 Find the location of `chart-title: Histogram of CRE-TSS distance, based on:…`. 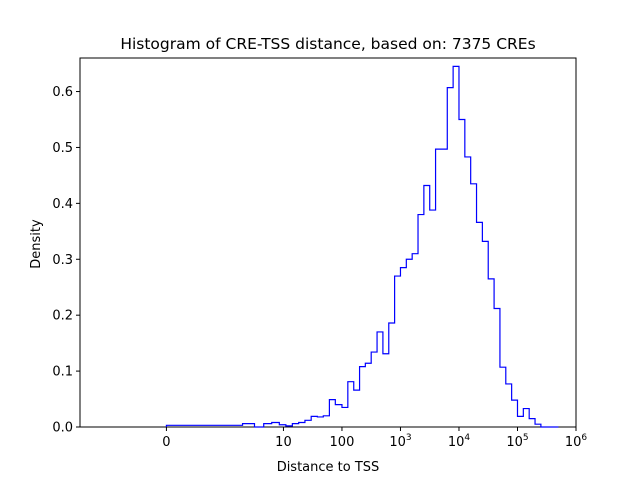

chart-title: Histogram of CRE-TSS distance, based on:… is located at coordinates (327, 44).